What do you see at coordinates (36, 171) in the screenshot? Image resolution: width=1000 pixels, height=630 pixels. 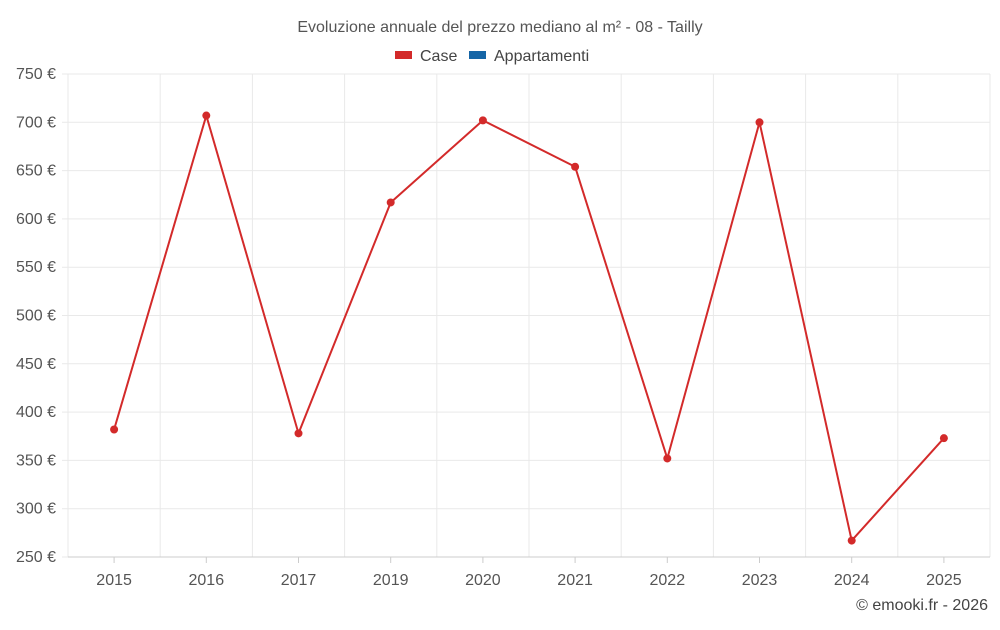 I see `y-tick-label: 650 €` at bounding box center [36, 171].